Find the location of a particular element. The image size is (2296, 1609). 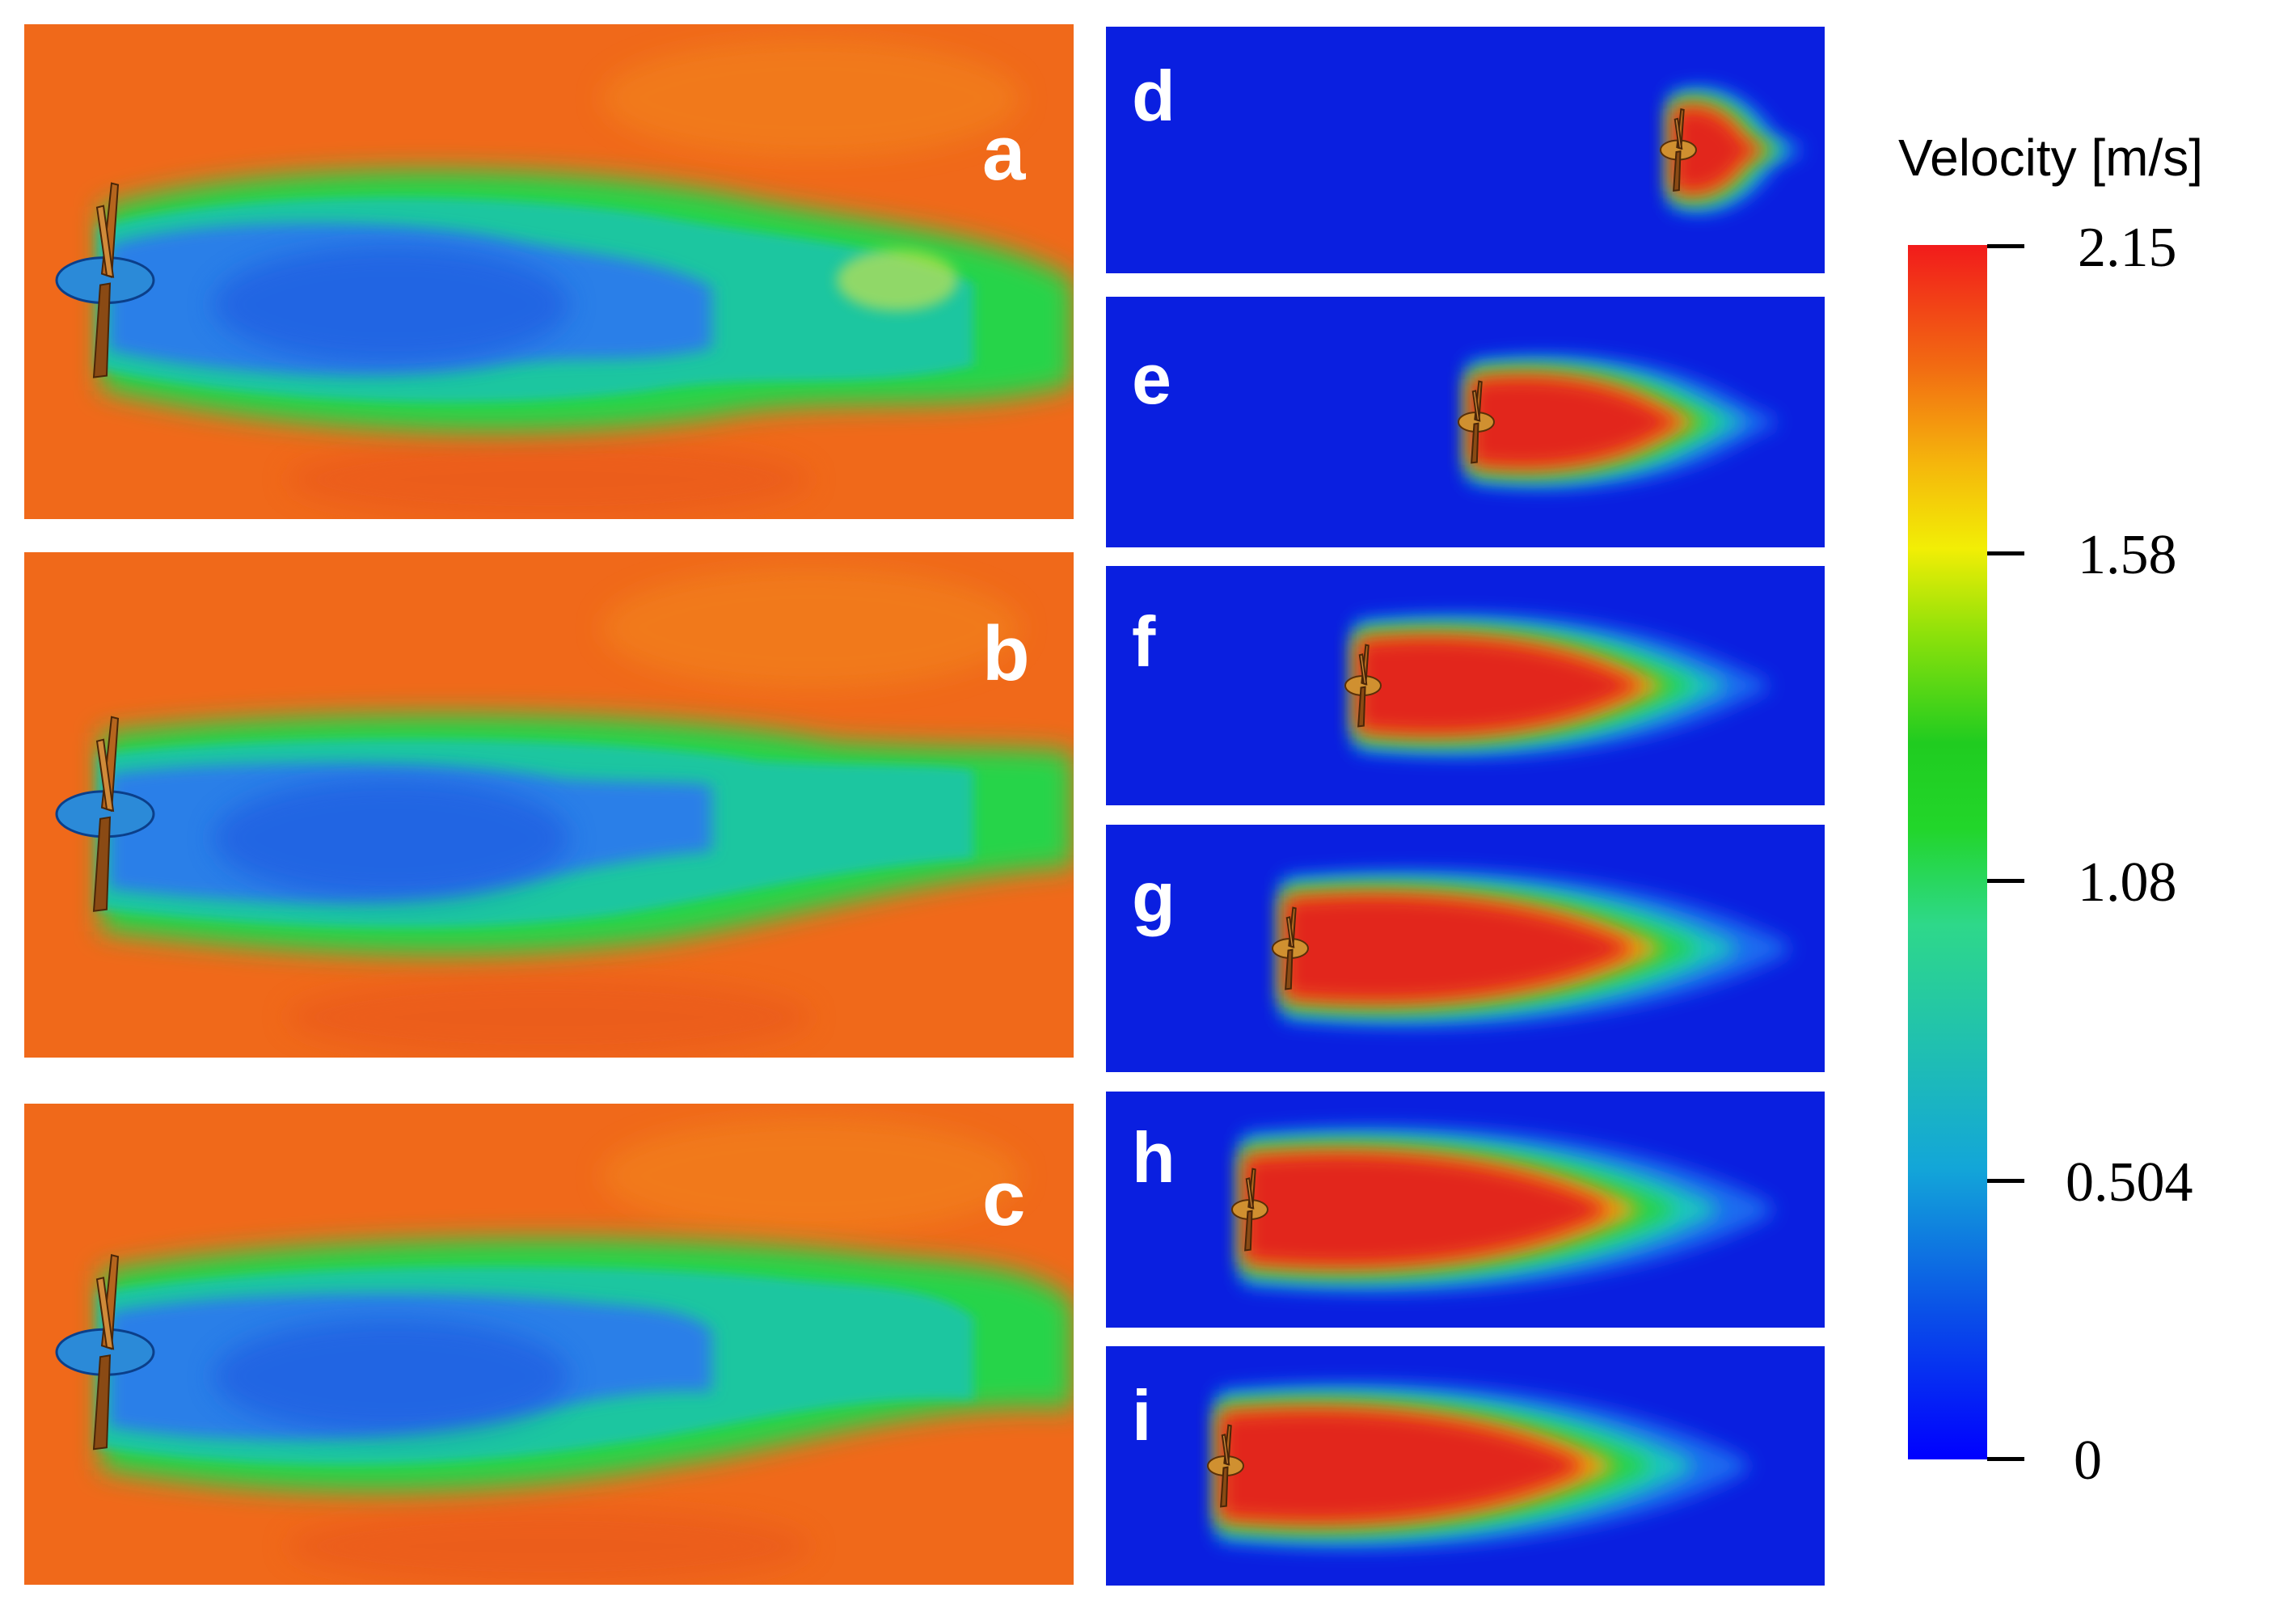

colorbar-tick-label: 1.08 is located at coordinates (2127, 883).